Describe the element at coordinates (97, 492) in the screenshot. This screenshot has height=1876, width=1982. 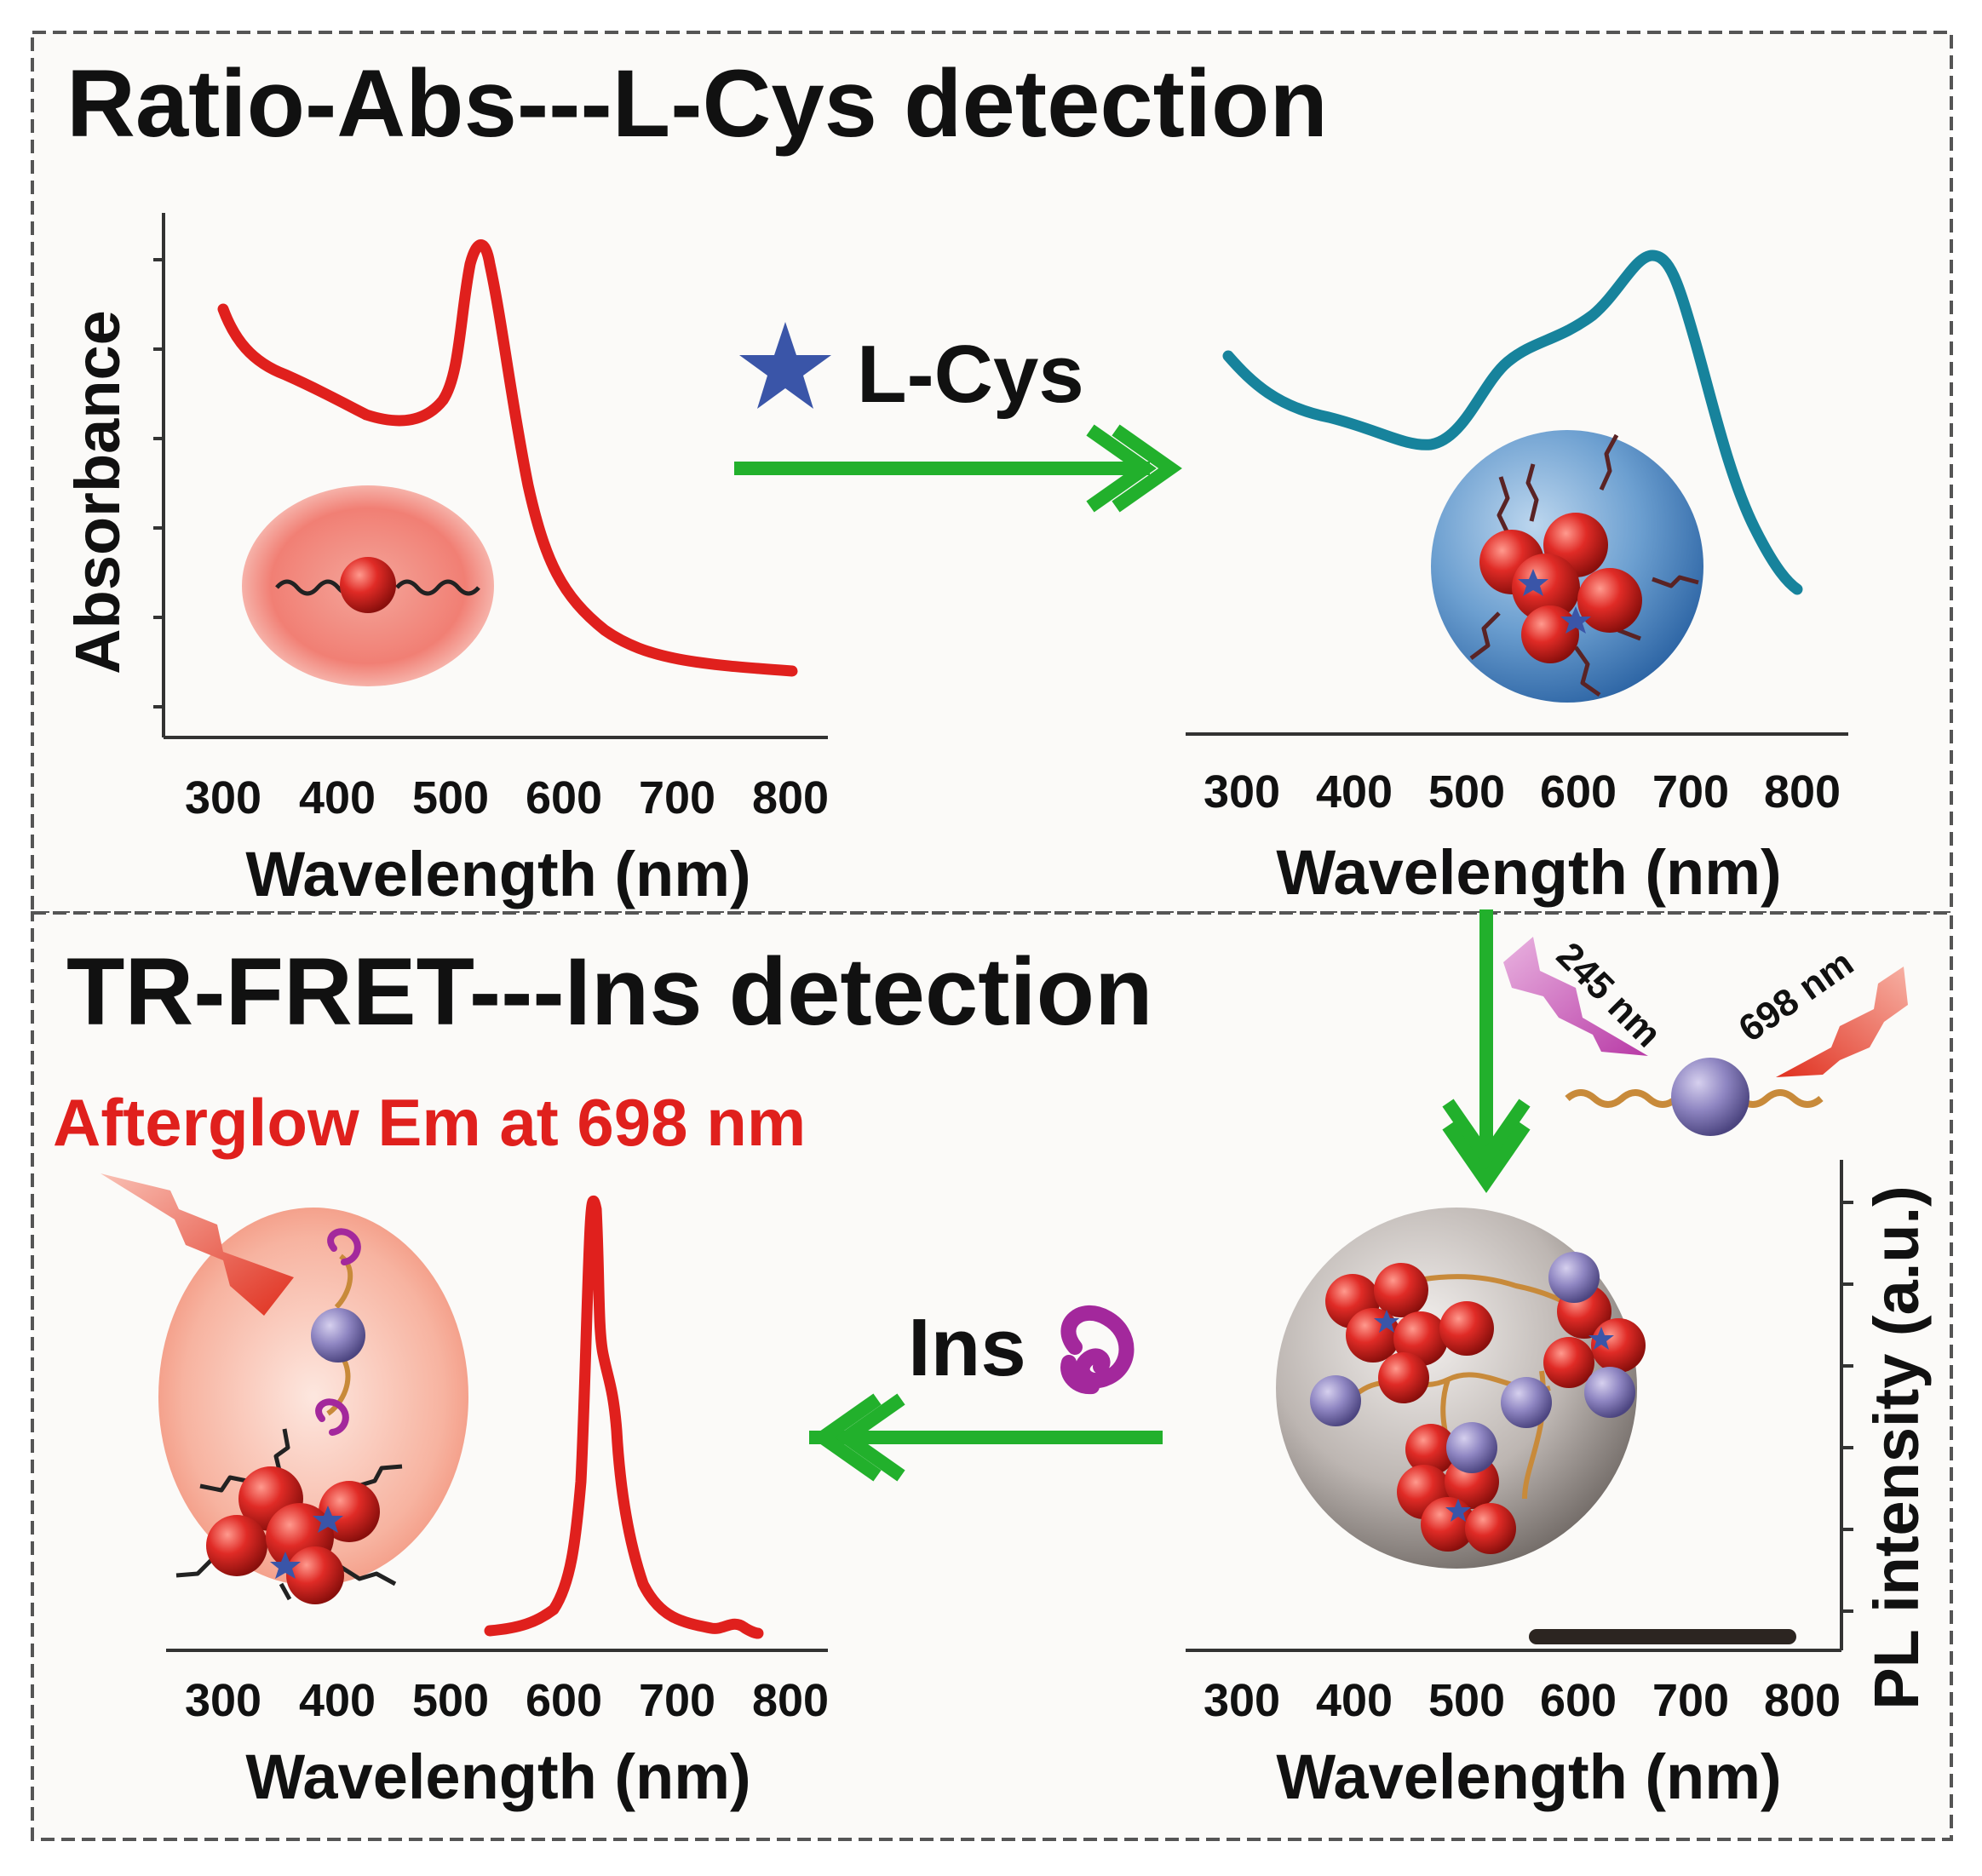
I see `y-axis-label: Absorbance` at that location.